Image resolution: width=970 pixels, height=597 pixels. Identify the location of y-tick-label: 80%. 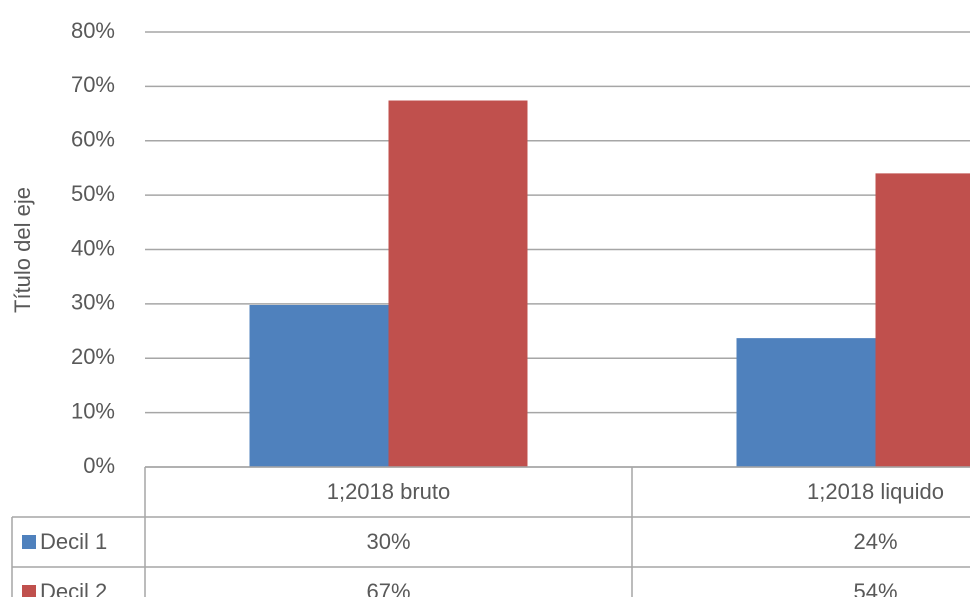
(93, 30).